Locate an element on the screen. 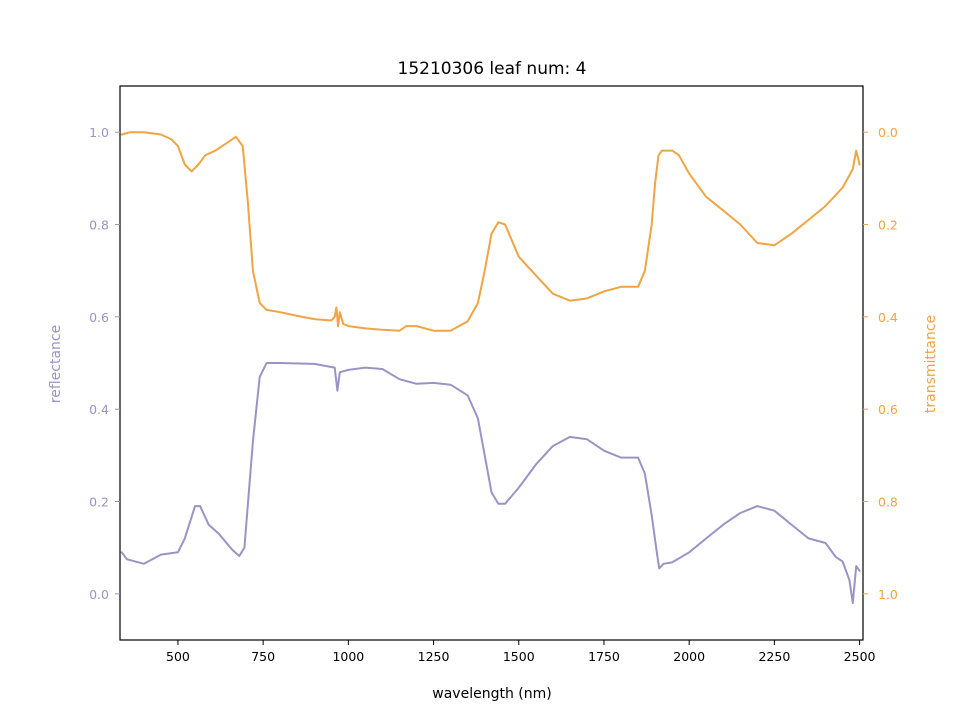 The height and width of the screenshot is (720, 960). y-axis-left: 0.0 0.2 0.4 0.6 0.8 1.0 is located at coordinates (104, 363).